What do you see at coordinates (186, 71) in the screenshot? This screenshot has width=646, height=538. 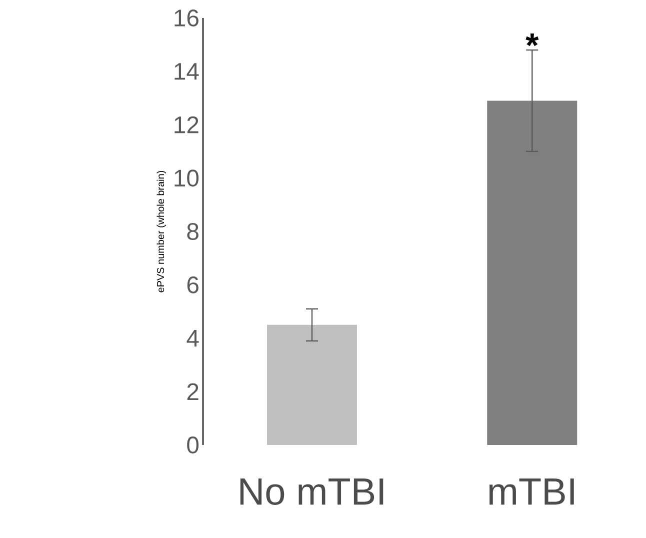 I see `y-tick-label: 14` at bounding box center [186, 71].